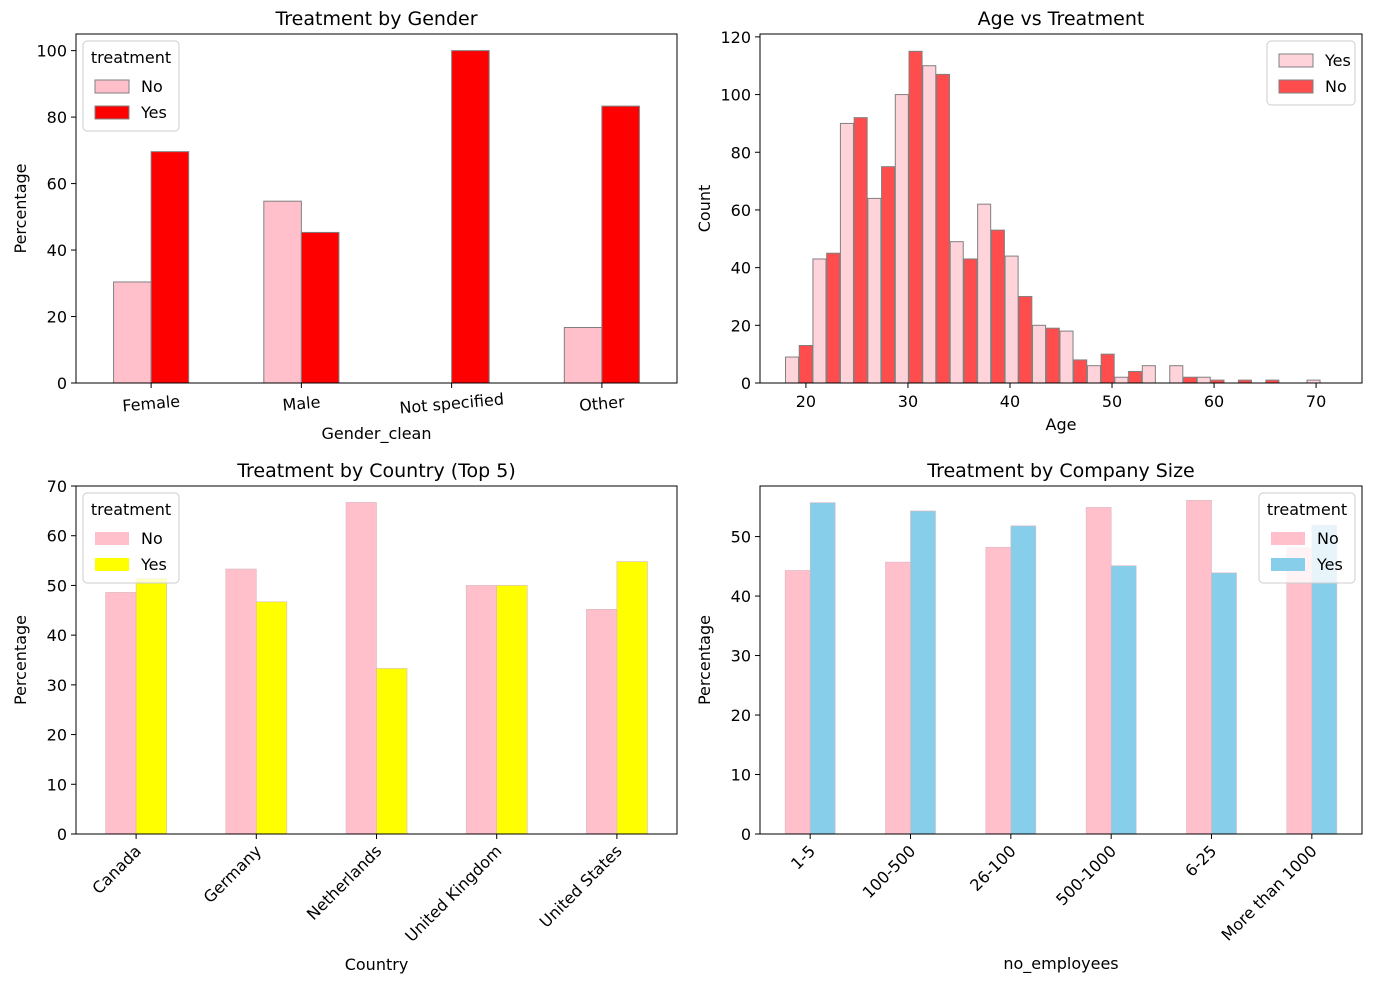 The width and height of the screenshot is (1374, 984). What do you see at coordinates (232, 873) in the screenshot?
I see `x-tick-label: Germany` at bounding box center [232, 873].